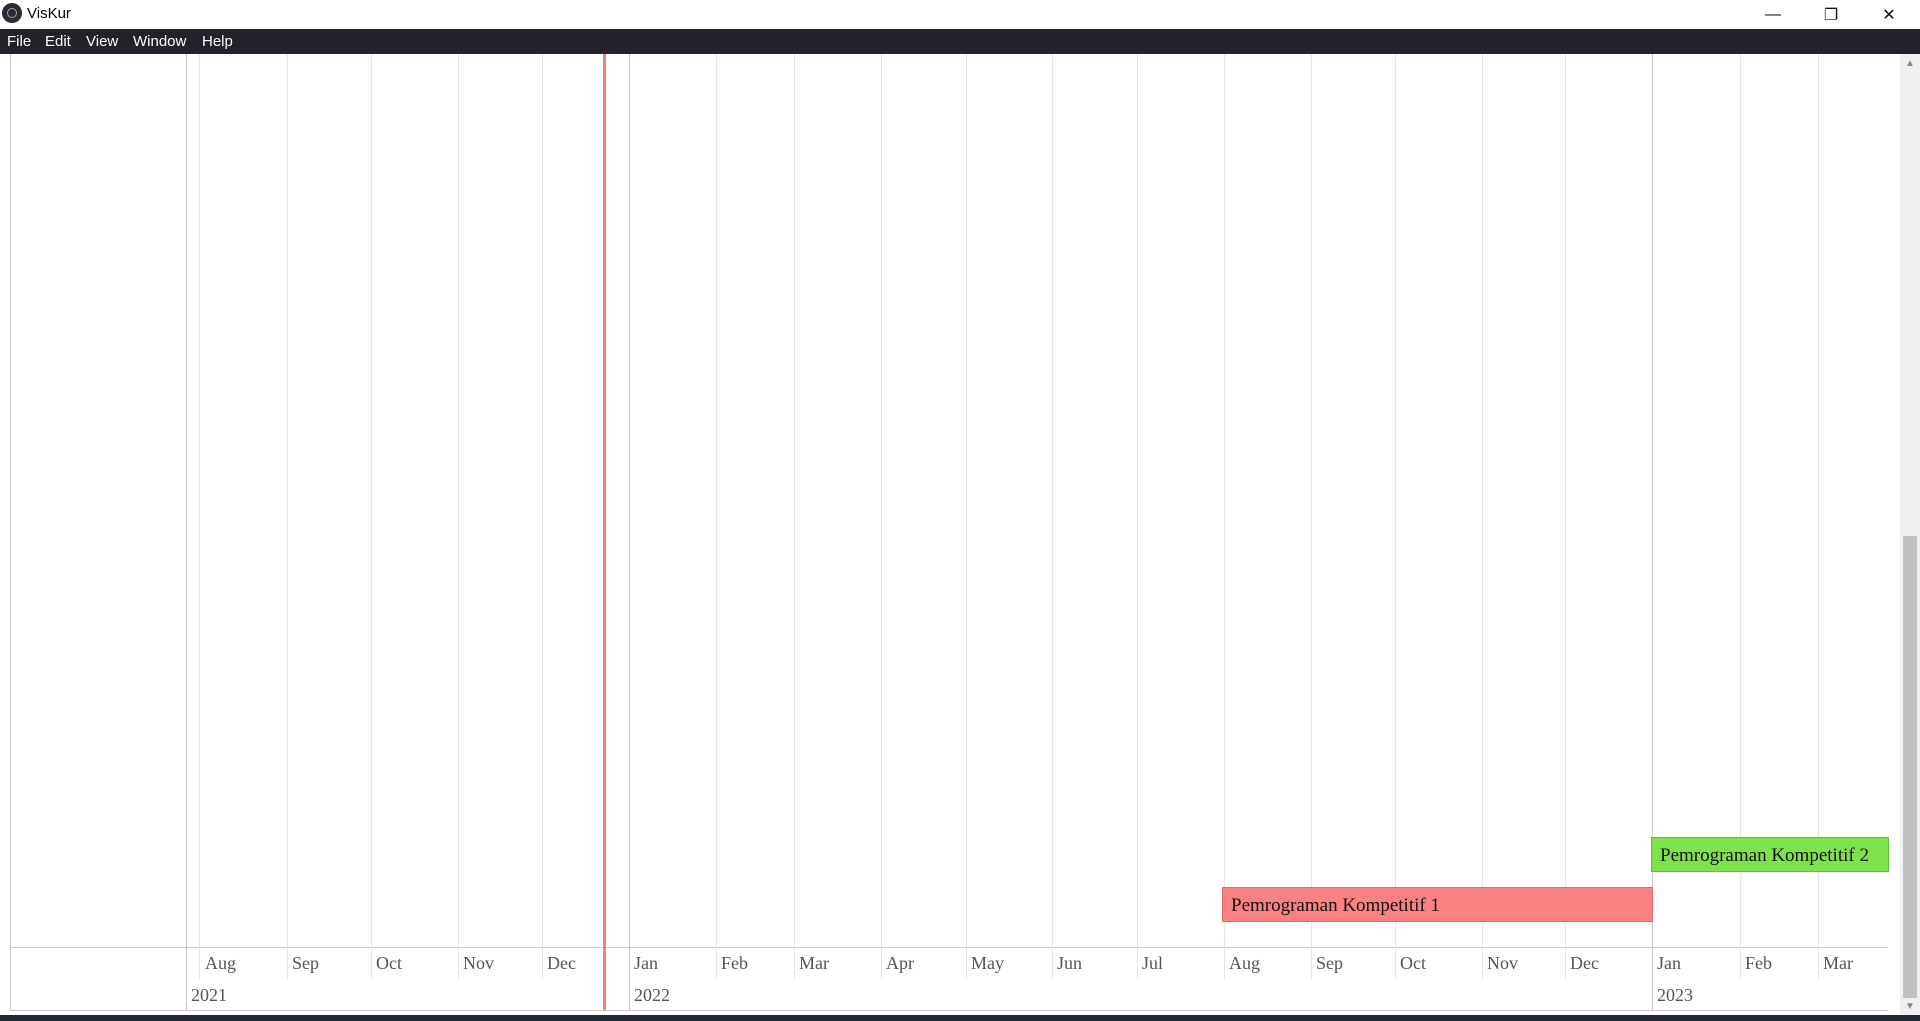 The image size is (1920, 1021). What do you see at coordinates (49, 13) in the screenshot?
I see `window-title: VisKur` at bounding box center [49, 13].